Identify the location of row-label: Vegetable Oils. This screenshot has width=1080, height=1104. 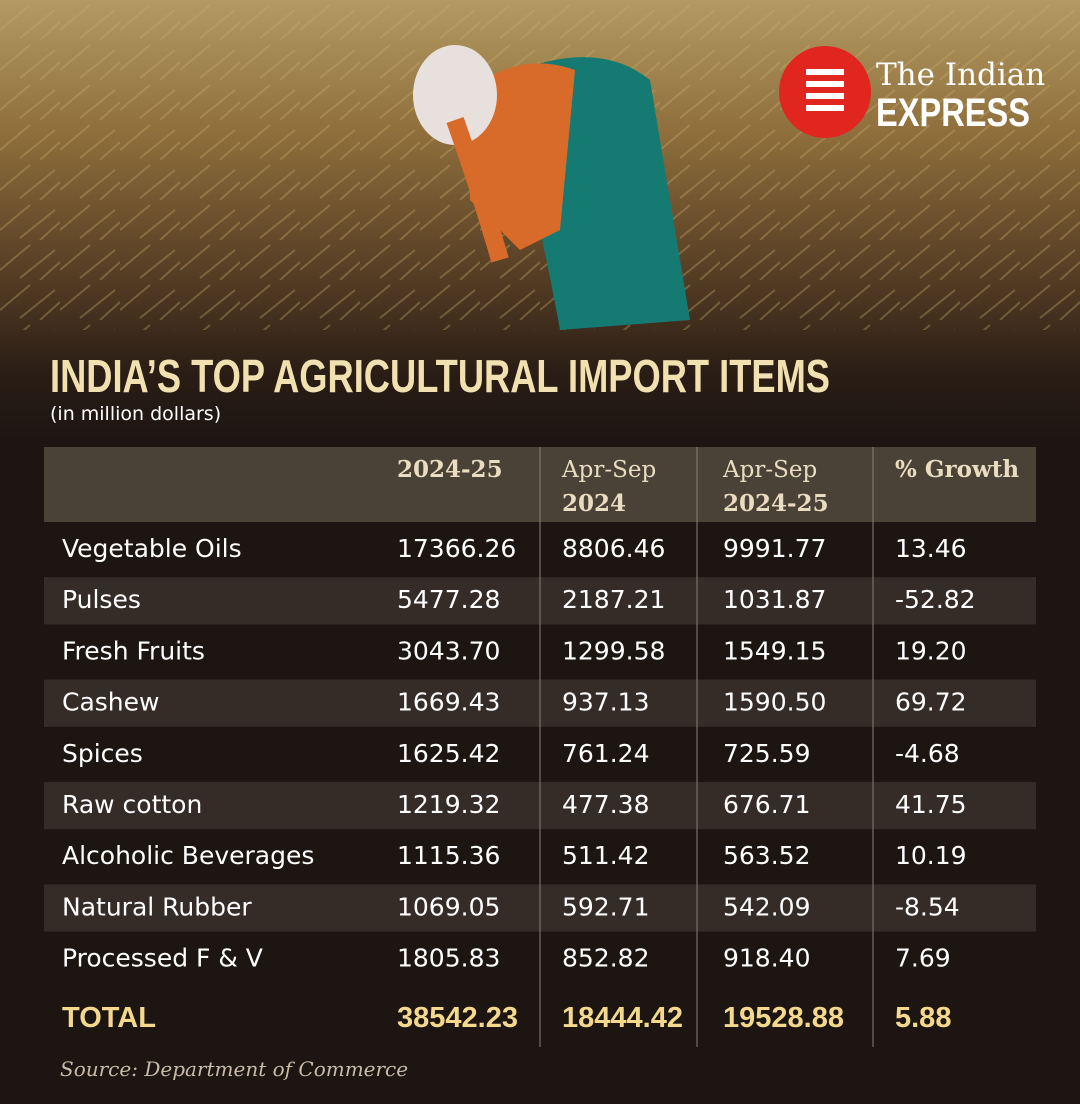
(152, 548).